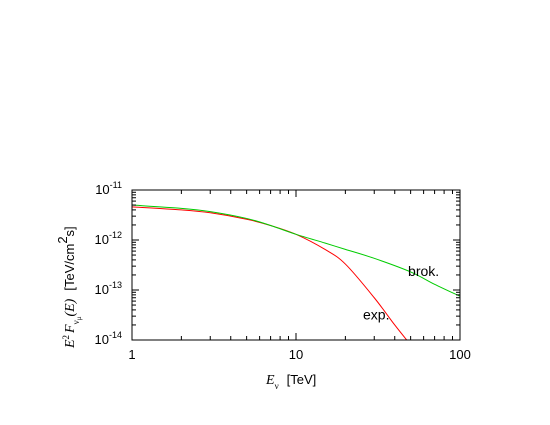  Describe the element at coordinates (460, 354) in the screenshot. I see `x-tick-label: 100` at that location.